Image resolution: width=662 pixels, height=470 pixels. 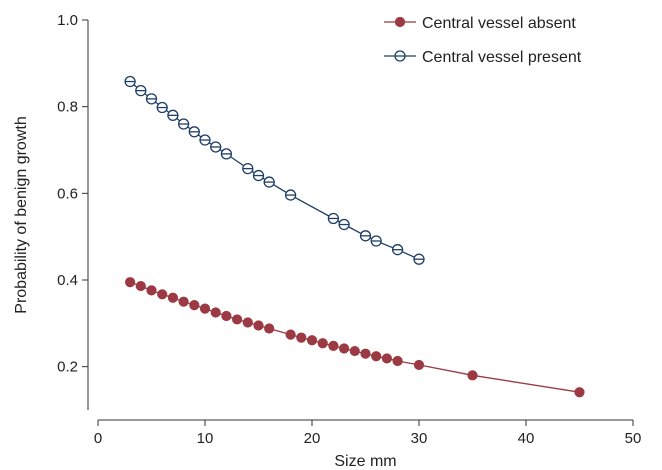 What do you see at coordinates (67, 193) in the screenshot?
I see `y-tick-label: 0.6` at bounding box center [67, 193].